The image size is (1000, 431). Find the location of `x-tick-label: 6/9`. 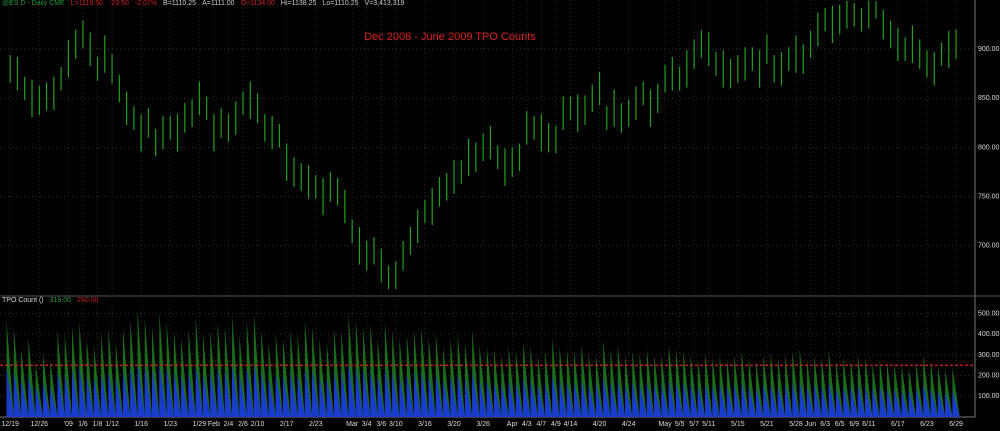

x-tick-label: 6/9 is located at coordinates (854, 424).